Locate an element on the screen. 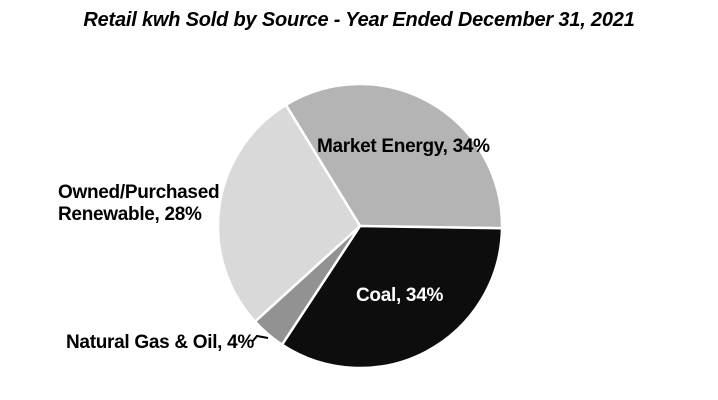  pie-slice-renewable is located at coordinates (289, 213).